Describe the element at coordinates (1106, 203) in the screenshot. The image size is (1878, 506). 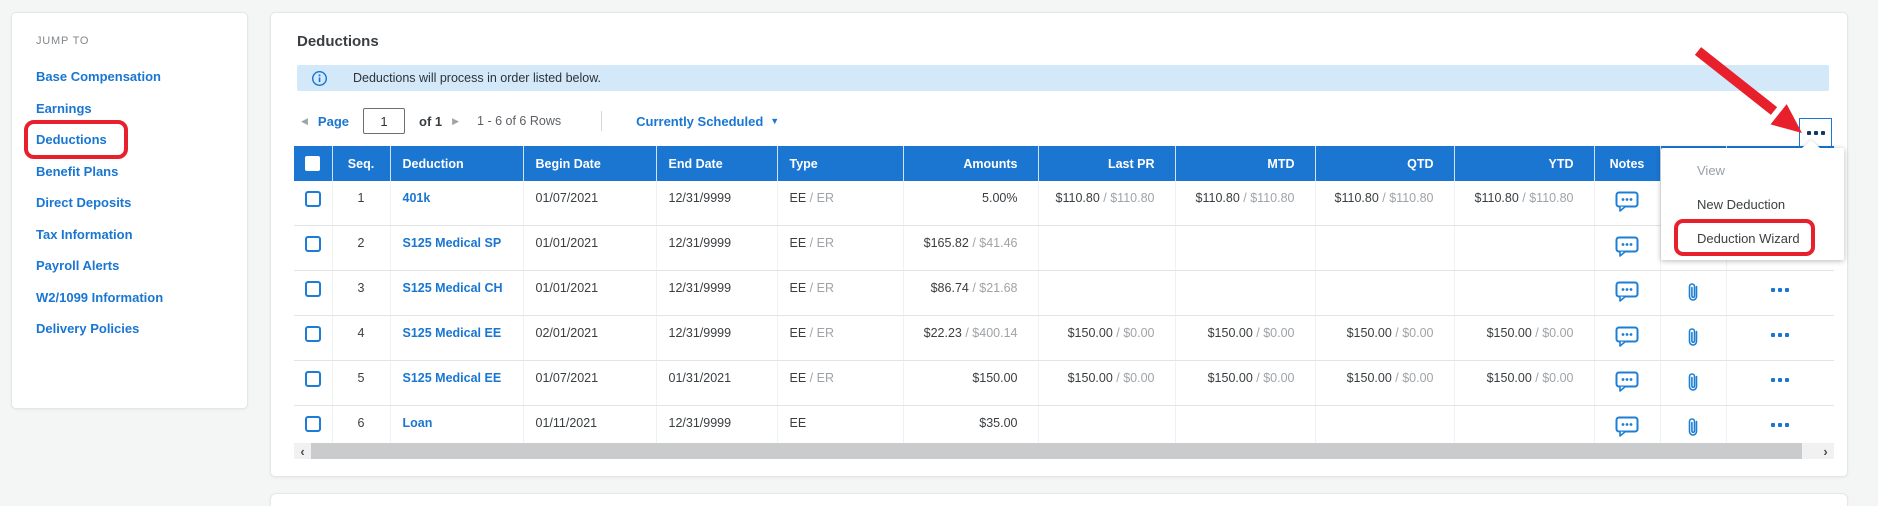
I see `cell-last-pr: $110.80 / $110.80` at that location.